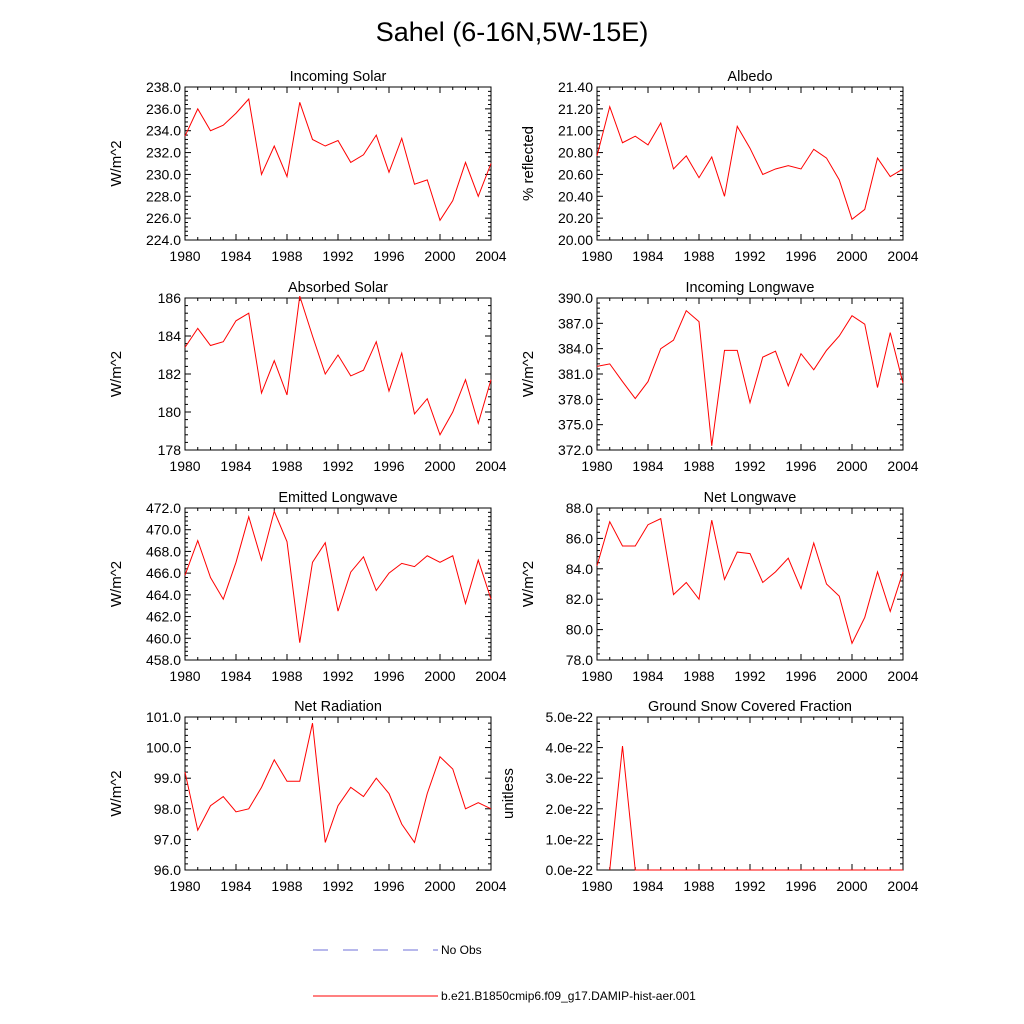 This screenshot has height=1024, width=1024. What do you see at coordinates (163, 660) in the screenshot?
I see `y-tick-label: 458.0` at bounding box center [163, 660].